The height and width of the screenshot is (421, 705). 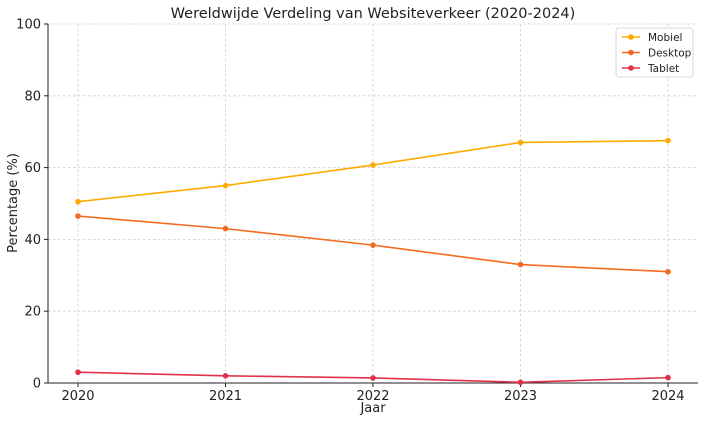 What do you see at coordinates (665, 38) in the screenshot?
I see `legend-label: Mobiel` at bounding box center [665, 38].